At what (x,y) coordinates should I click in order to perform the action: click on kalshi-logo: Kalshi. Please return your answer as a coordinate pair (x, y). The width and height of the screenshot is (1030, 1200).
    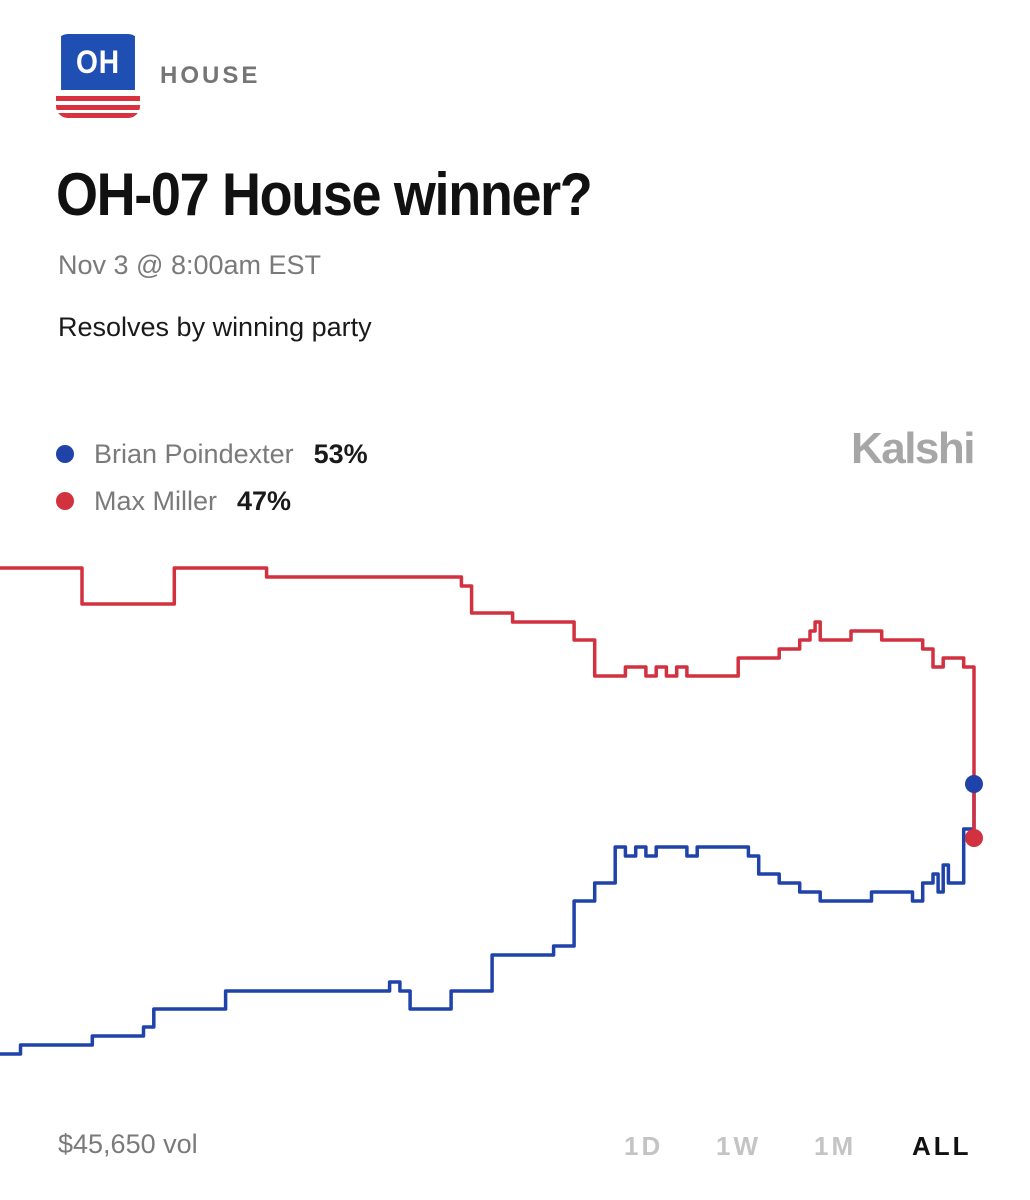
    Looking at the image, I should click on (913, 448).